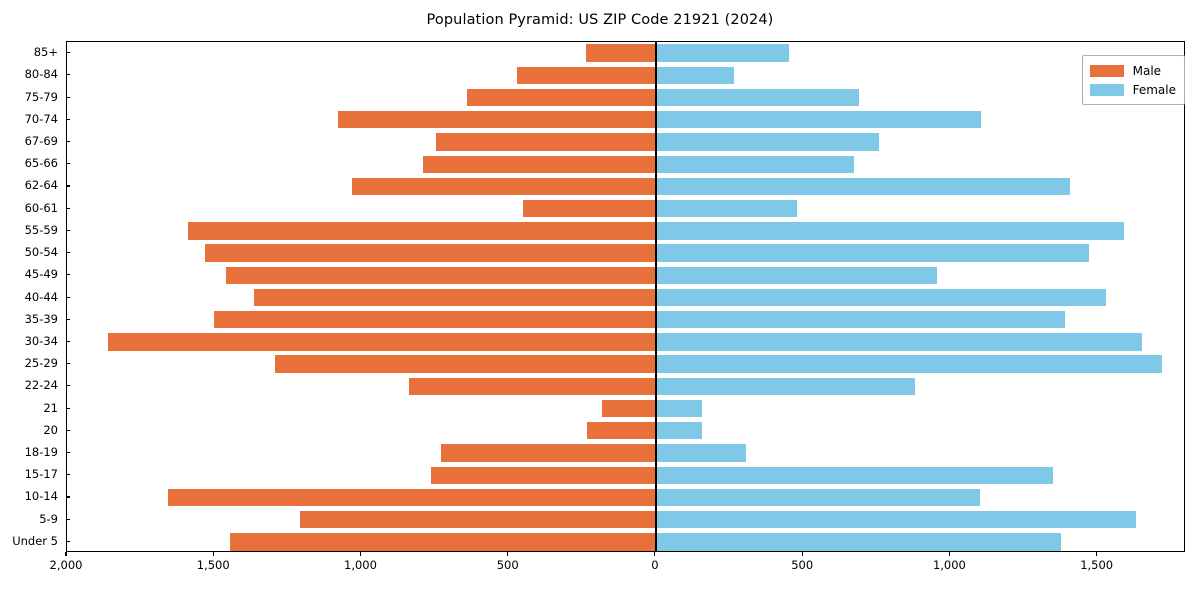 Image resolution: width=1200 pixels, height=600 pixels. I want to click on legend-entry-female: Female, so click(1132, 89).